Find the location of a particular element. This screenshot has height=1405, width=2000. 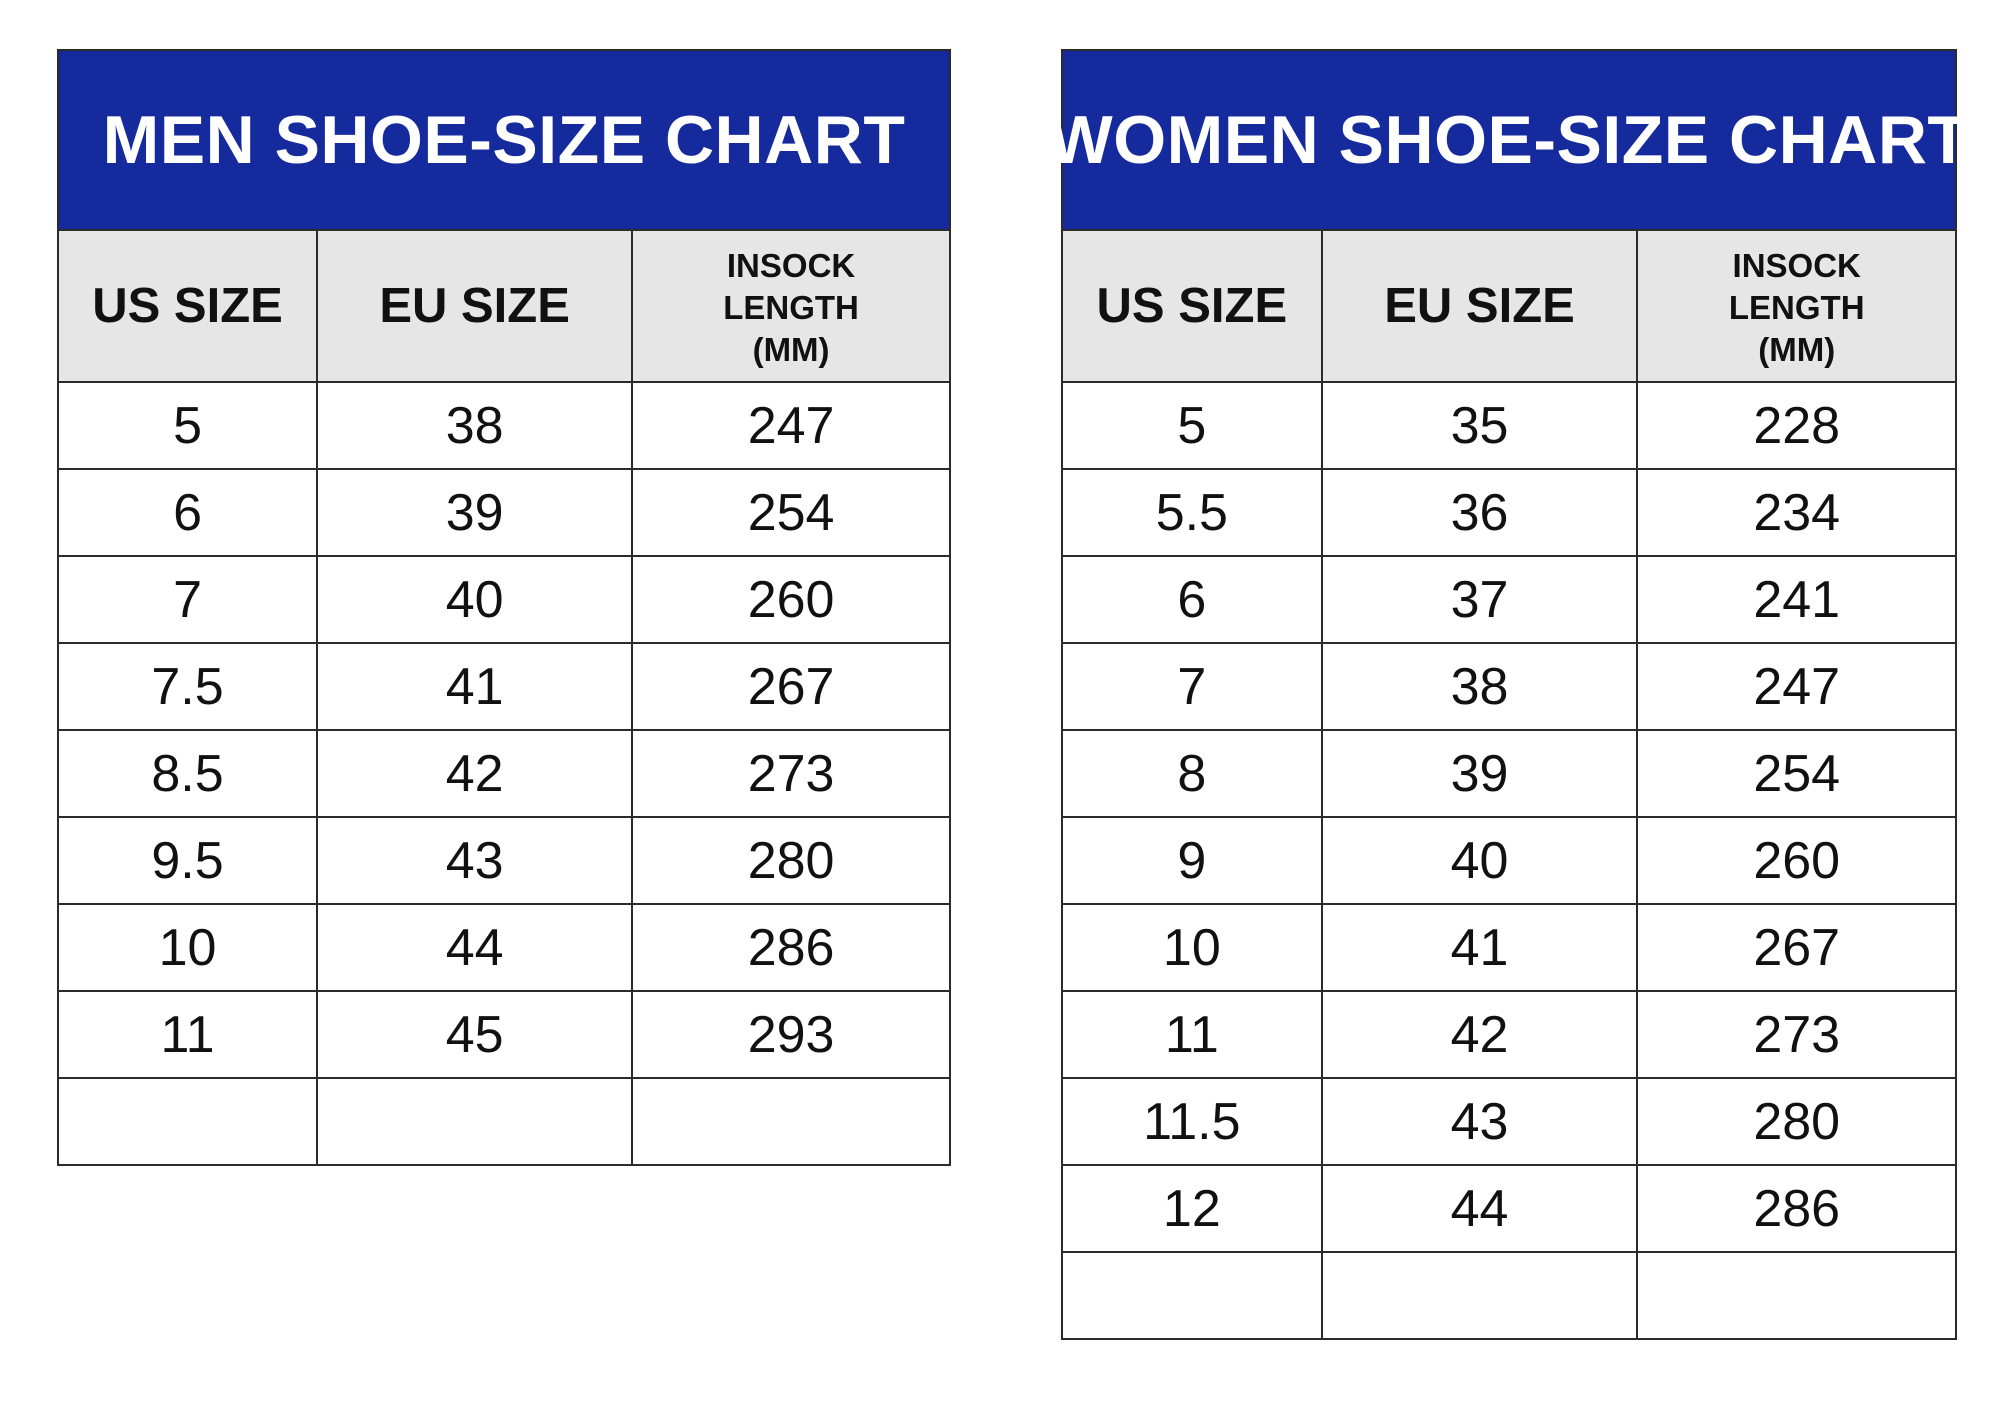

table-row: 12 44 286 is located at coordinates (1509, 1209).